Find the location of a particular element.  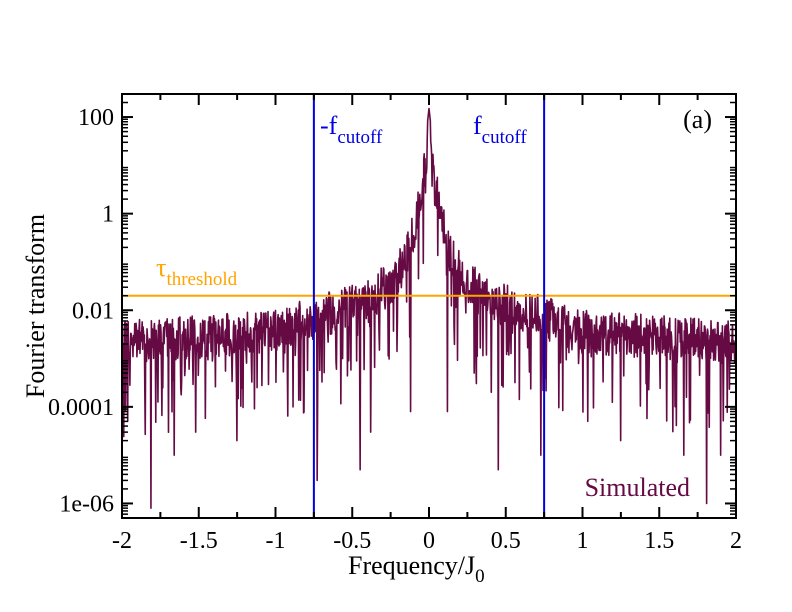

x-tick-label: -1.5 is located at coordinates (199, 541).